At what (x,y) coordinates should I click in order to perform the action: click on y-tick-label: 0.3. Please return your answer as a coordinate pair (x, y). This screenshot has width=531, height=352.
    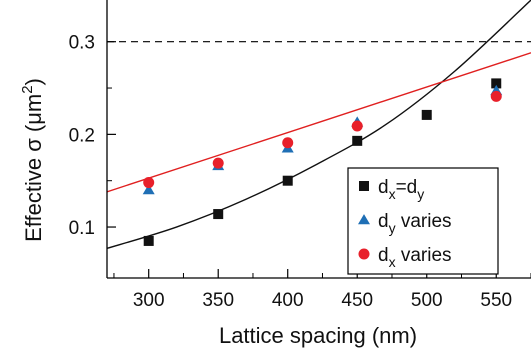
    Looking at the image, I should click on (82, 43).